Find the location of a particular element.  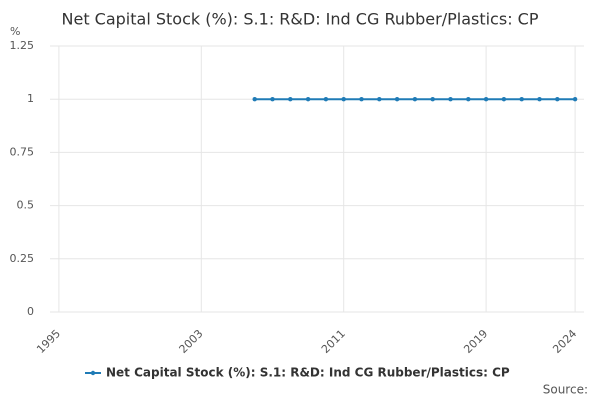

y-tick-label: 0.25 is located at coordinates (22, 258).